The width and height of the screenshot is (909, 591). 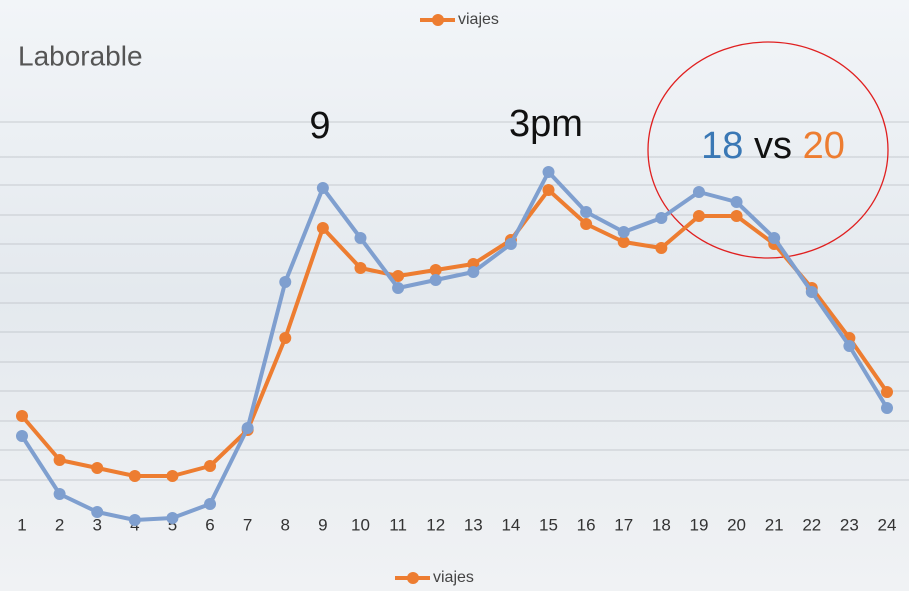 What do you see at coordinates (435, 524) in the screenshot?
I see `x-tick-label: 12` at bounding box center [435, 524].